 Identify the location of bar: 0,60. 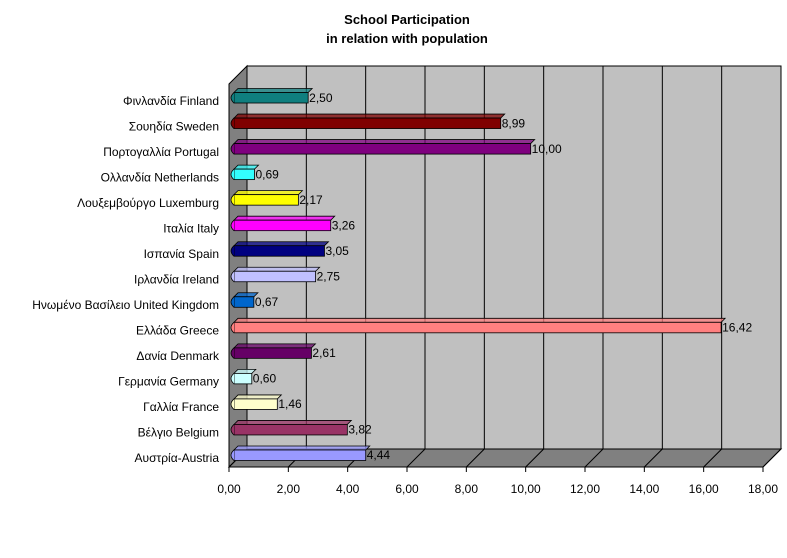
(253, 377).